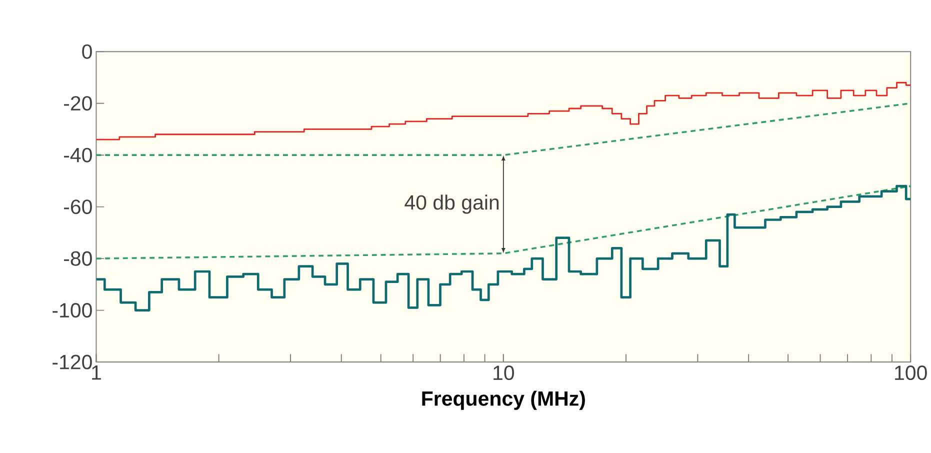 This screenshot has width=931, height=453. Describe the element at coordinates (72, 362) in the screenshot. I see `y-tick-label: -120` at that location.